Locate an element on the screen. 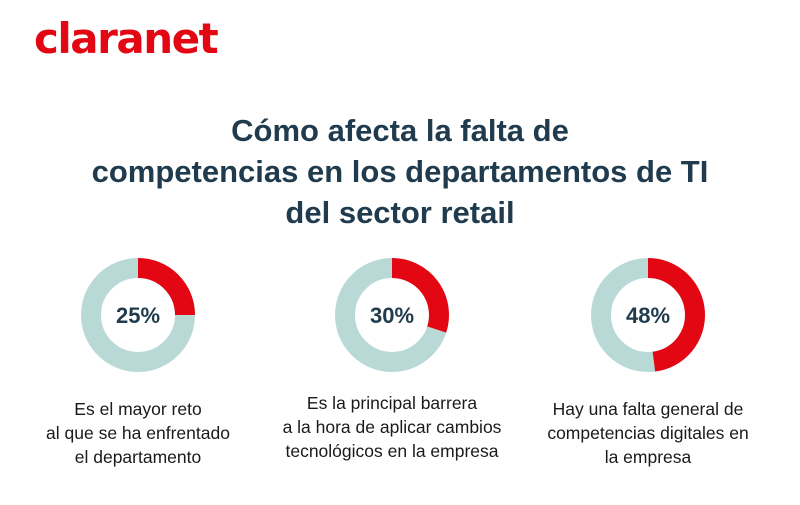  donut-chart-1: 25% is located at coordinates (138, 315).